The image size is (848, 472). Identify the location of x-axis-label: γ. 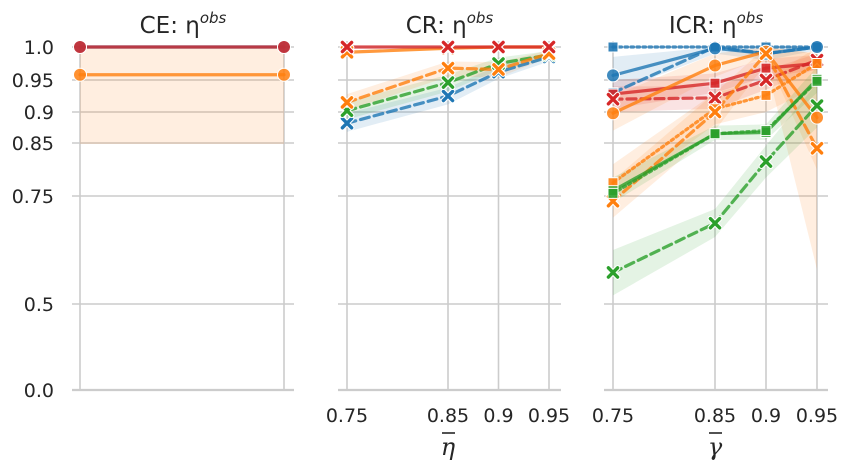
(715, 447).